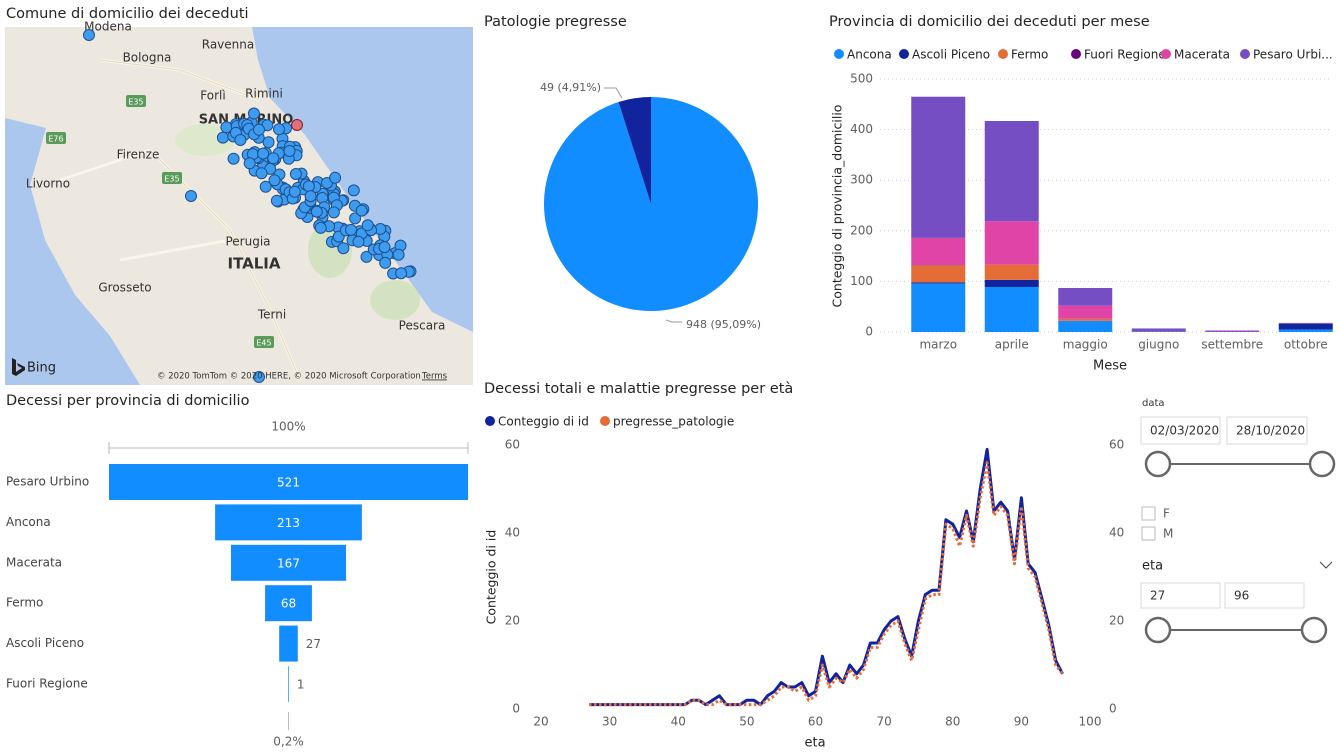 This screenshot has width=1340, height=753. What do you see at coordinates (34, 562) in the screenshot?
I see `category-label: Macerata` at bounding box center [34, 562].